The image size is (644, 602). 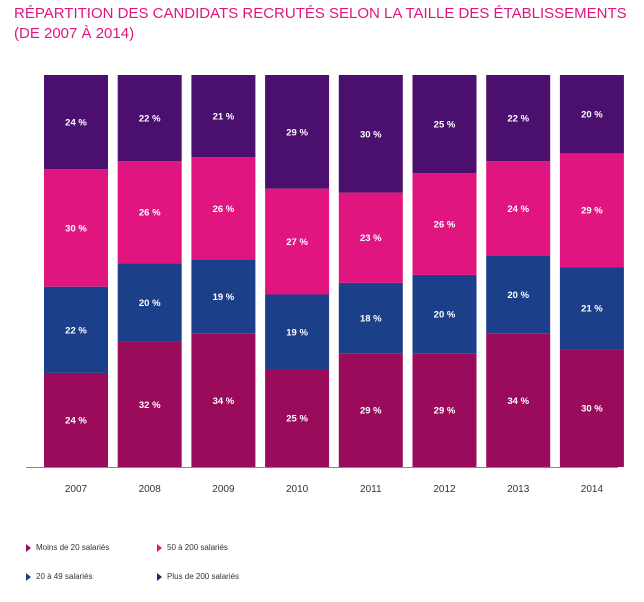 What do you see at coordinates (28, 547) in the screenshot?
I see `legend-marker-moins20` at bounding box center [28, 547].